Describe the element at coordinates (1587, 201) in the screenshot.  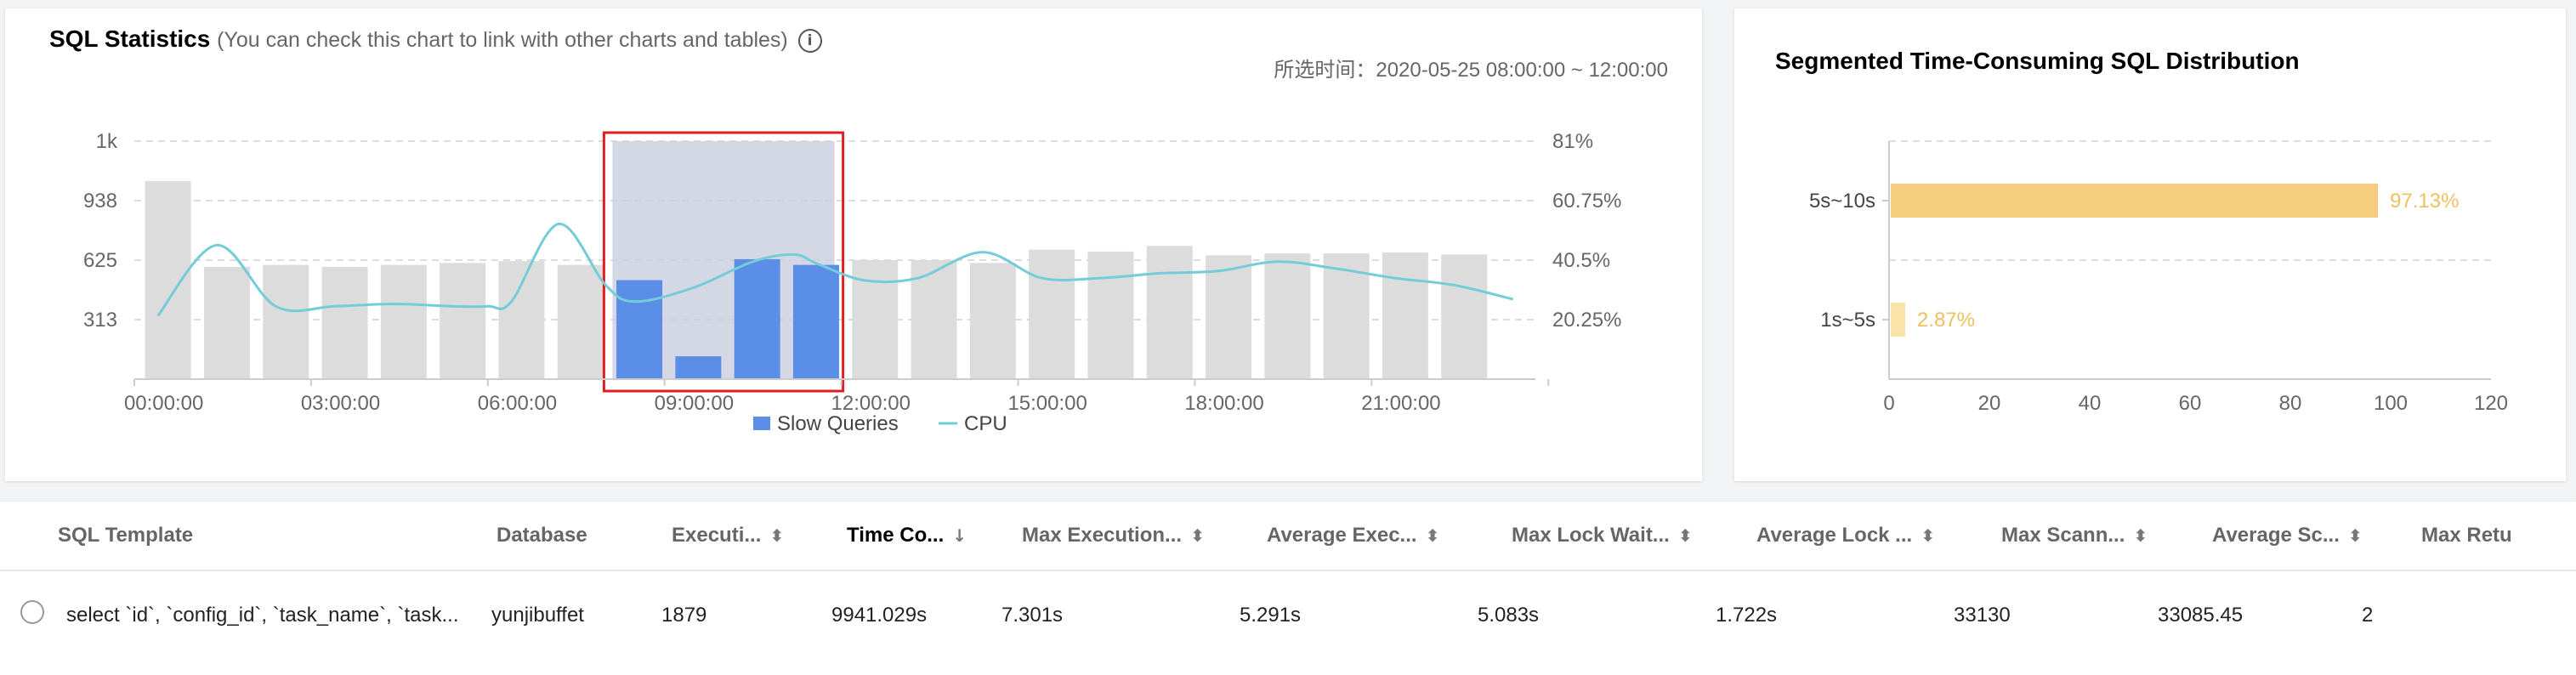
I see `y-right-tick-label: 60.75%` at that location.